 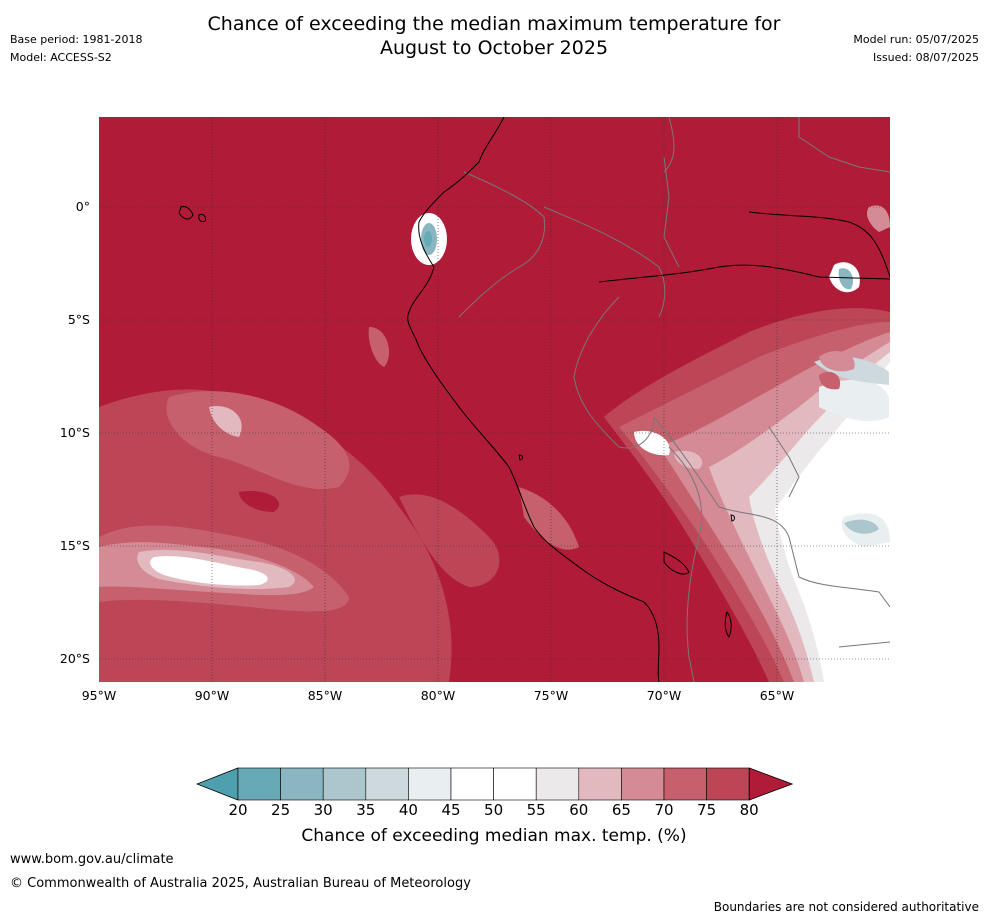 I want to click on colorbar-tick-label: 35, so click(x=366, y=810).